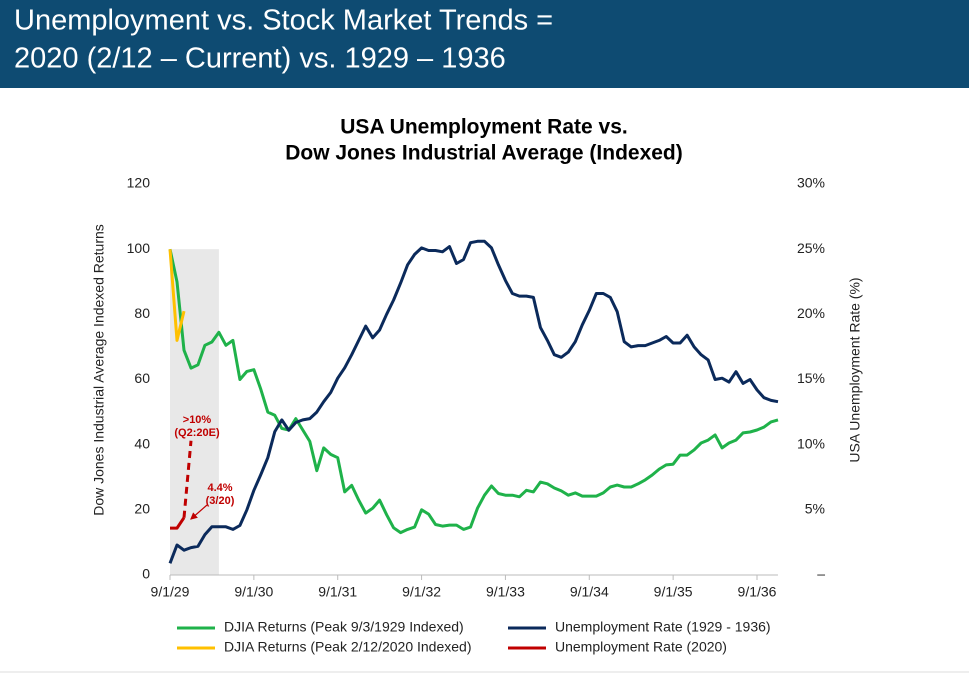 This screenshot has width=969, height=676. What do you see at coordinates (142, 443) in the screenshot?
I see `y-tick-label: 40` at bounding box center [142, 443].